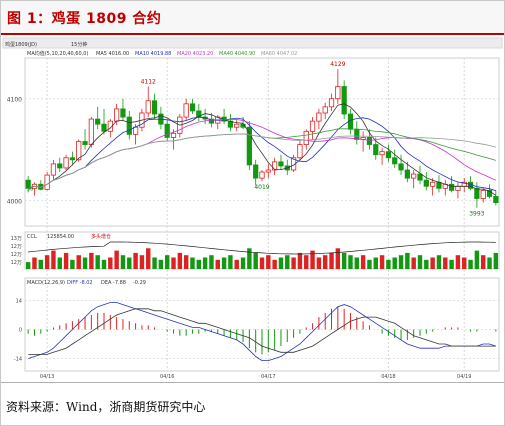  I want to click on volume-panel, so click(262, 255).